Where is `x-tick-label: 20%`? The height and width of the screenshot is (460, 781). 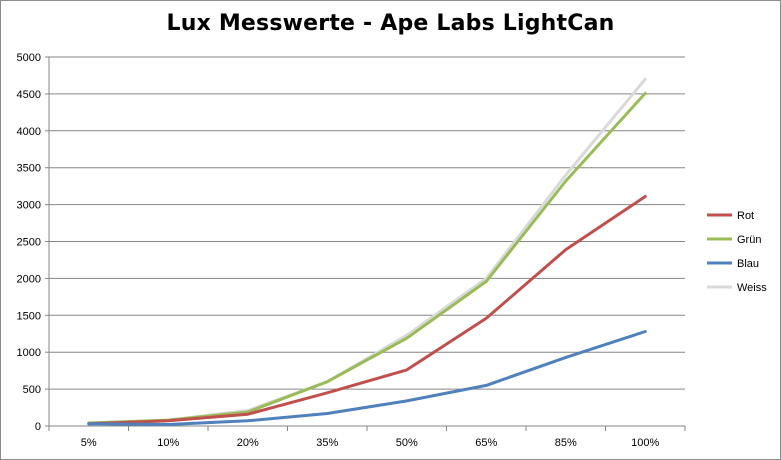
x-tick-label: 20% is located at coordinates (248, 443).